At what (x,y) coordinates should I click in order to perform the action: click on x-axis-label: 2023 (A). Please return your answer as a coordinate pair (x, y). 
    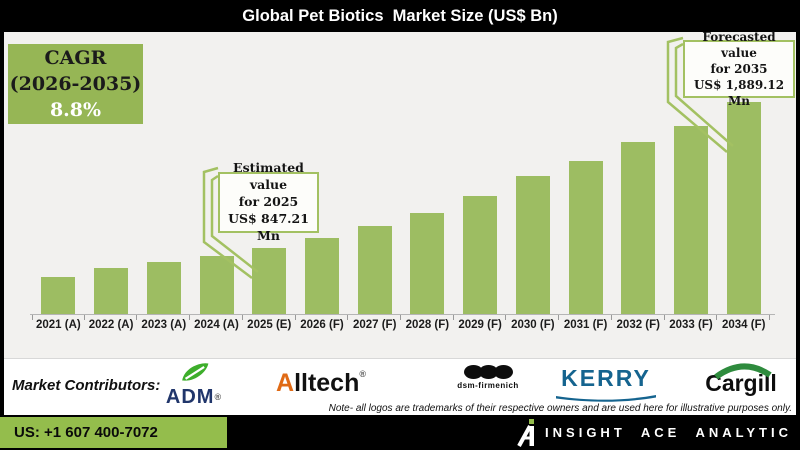
    Looking at the image, I should click on (164, 325).